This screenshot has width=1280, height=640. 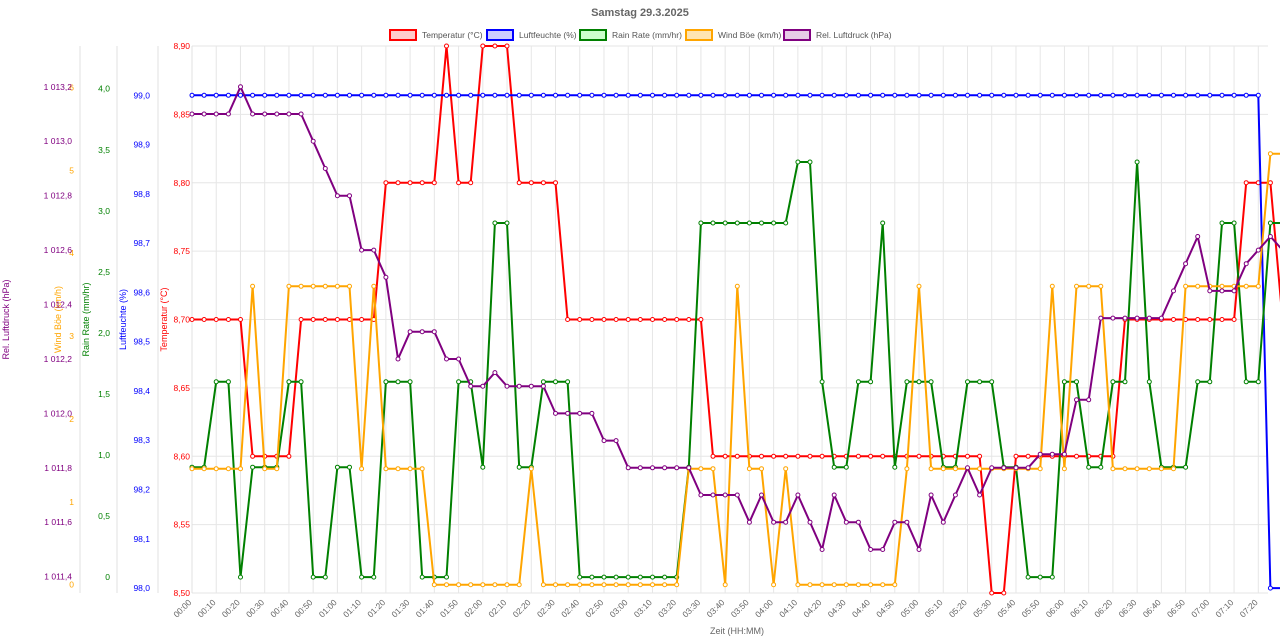 What do you see at coordinates (58, 468) in the screenshot?
I see `y-tick-label-press: 1 011,8` at bounding box center [58, 468].